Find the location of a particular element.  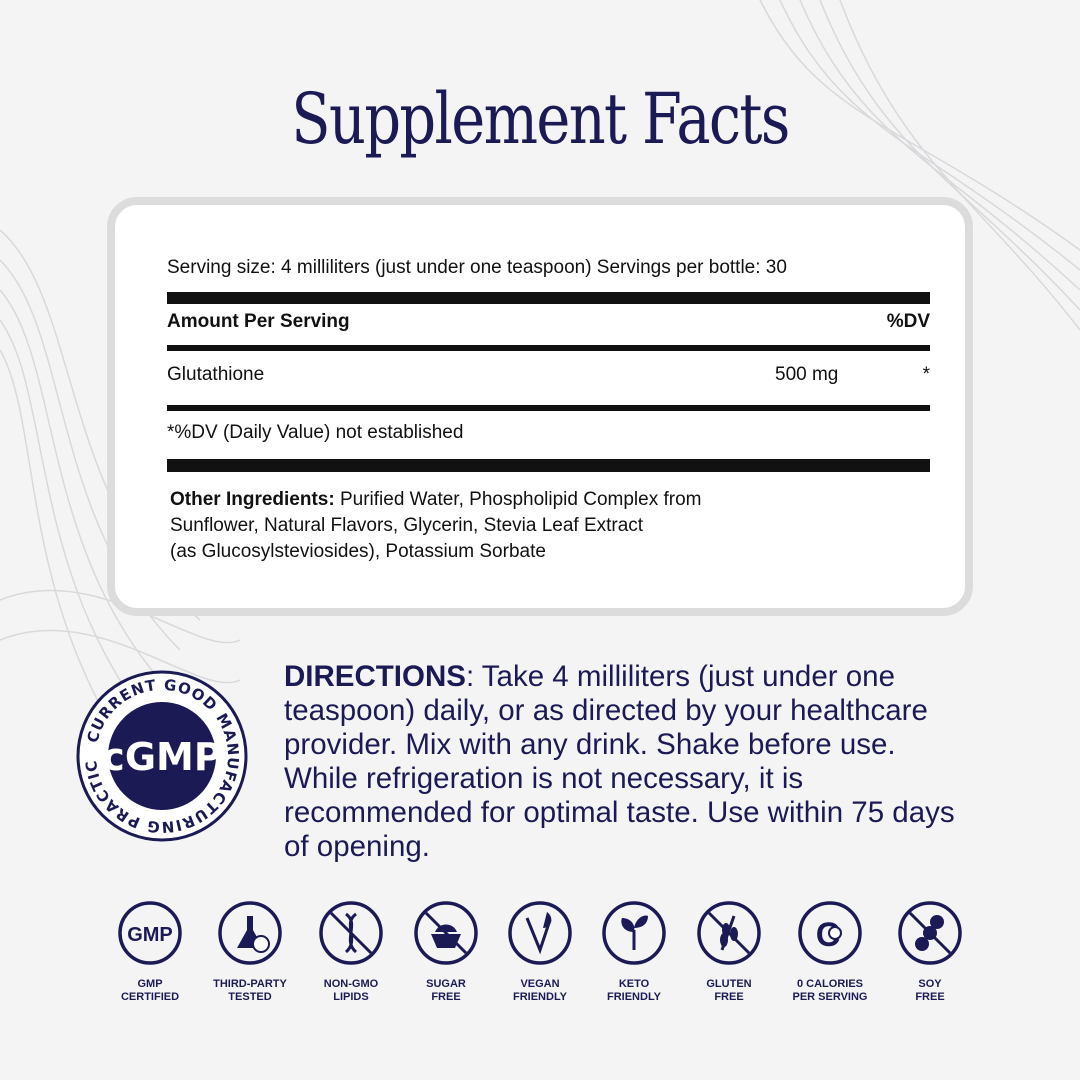

svg-text: cGMP is located at coordinates (161, 757).